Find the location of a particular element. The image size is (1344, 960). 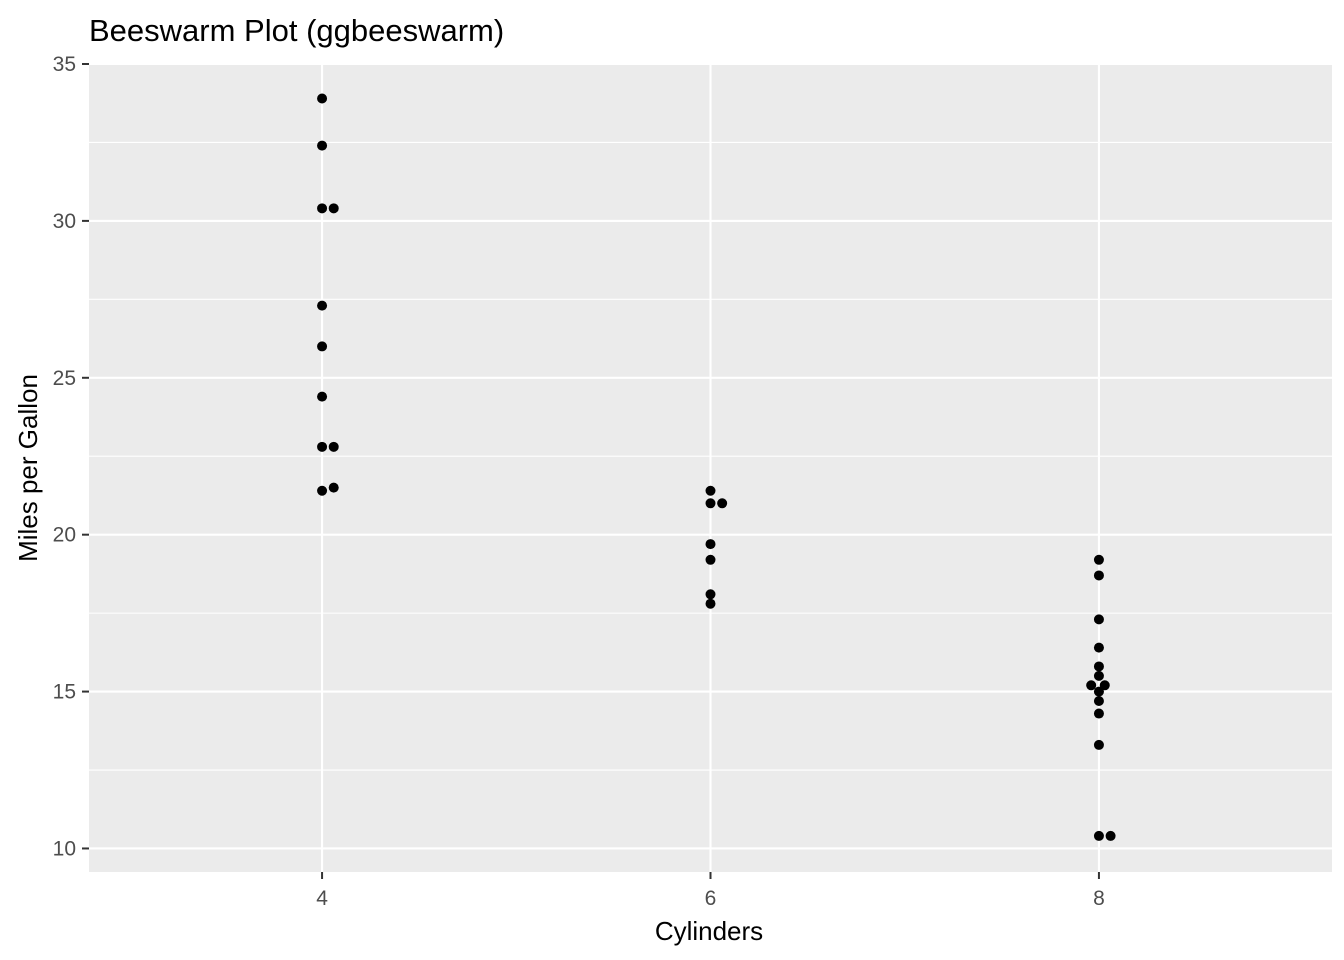

y-tick-label: 35 is located at coordinates (64, 64).